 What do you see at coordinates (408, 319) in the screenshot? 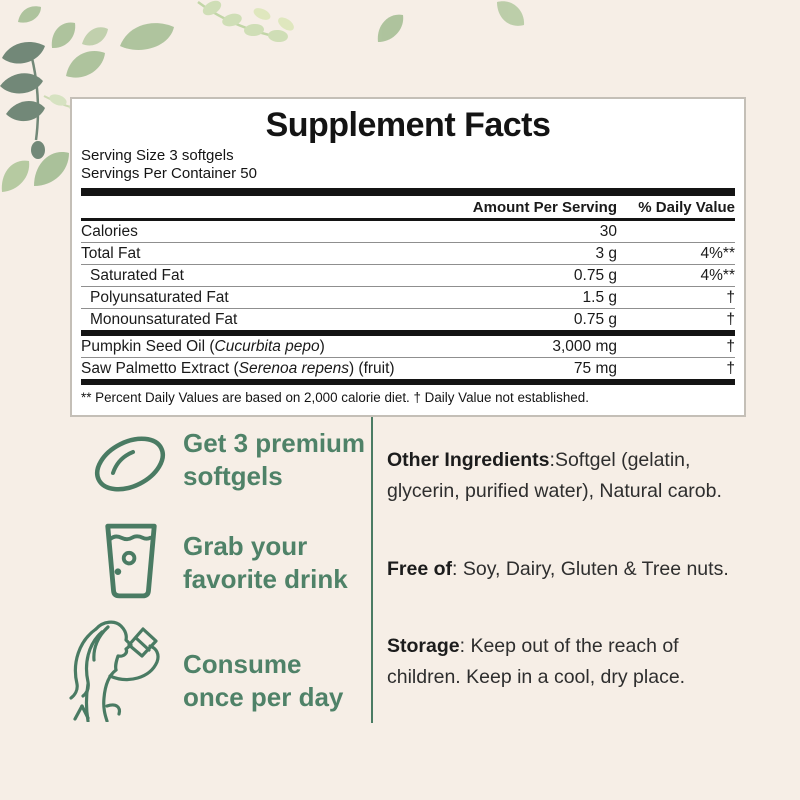
I see `table-row-monounsaturated-fat: Monounsaturated Fat 0.75 g †` at bounding box center [408, 319].